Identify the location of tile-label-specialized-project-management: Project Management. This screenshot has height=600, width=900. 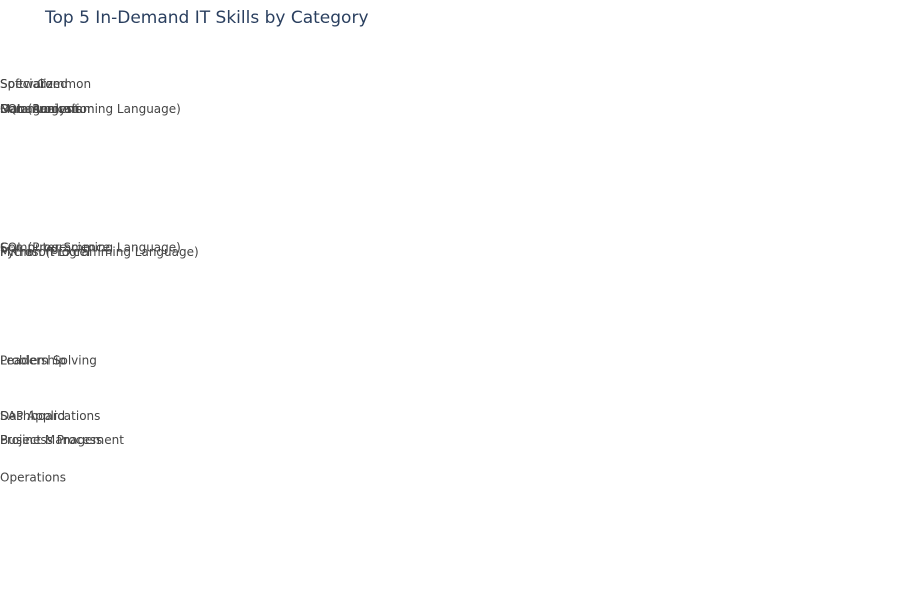
(62, 440).